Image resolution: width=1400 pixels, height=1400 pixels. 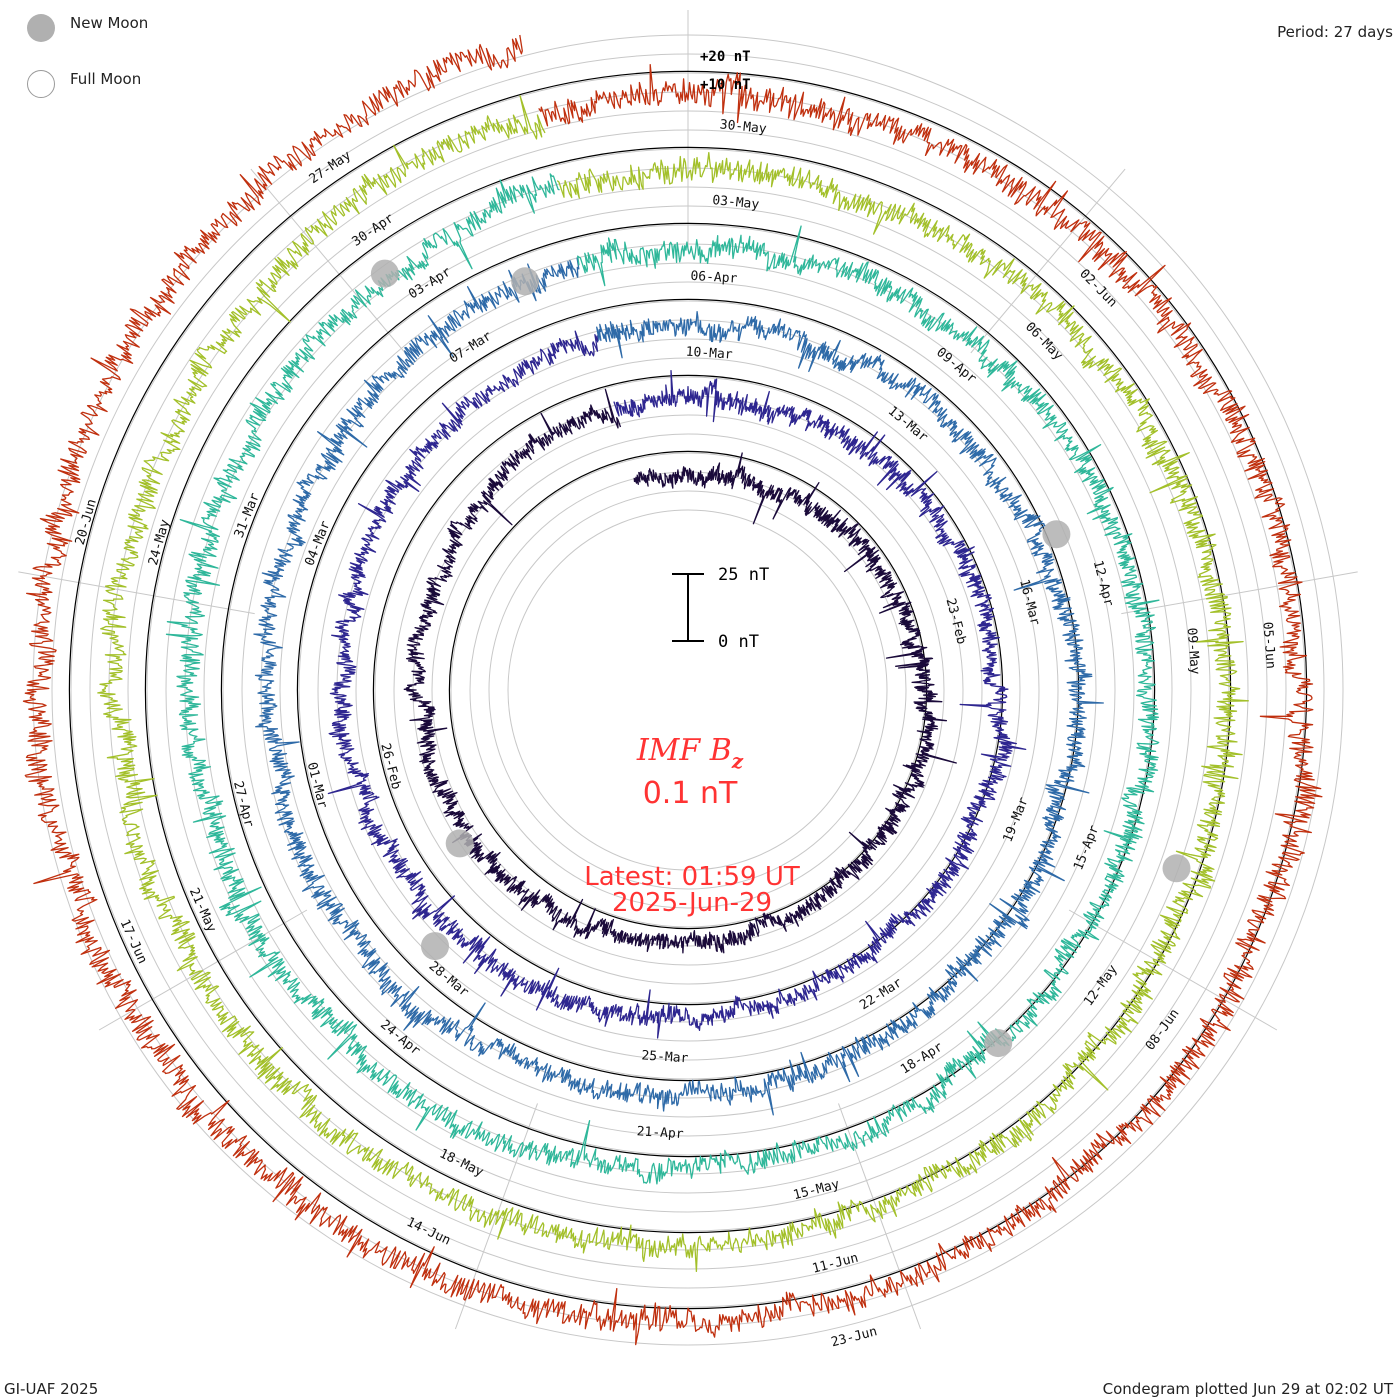 What do you see at coordinates (1163, 1029) in the screenshot?
I see `date-label: 08-Jun` at bounding box center [1163, 1029].